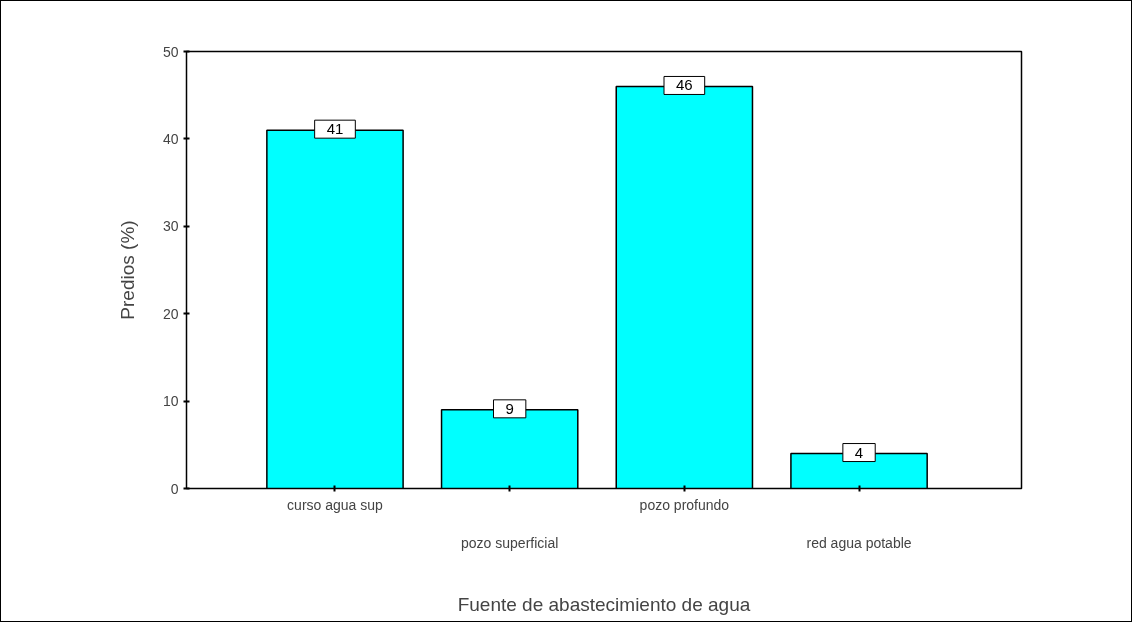 The height and width of the screenshot is (628, 1136). I want to click on data-label: 9, so click(509, 408).